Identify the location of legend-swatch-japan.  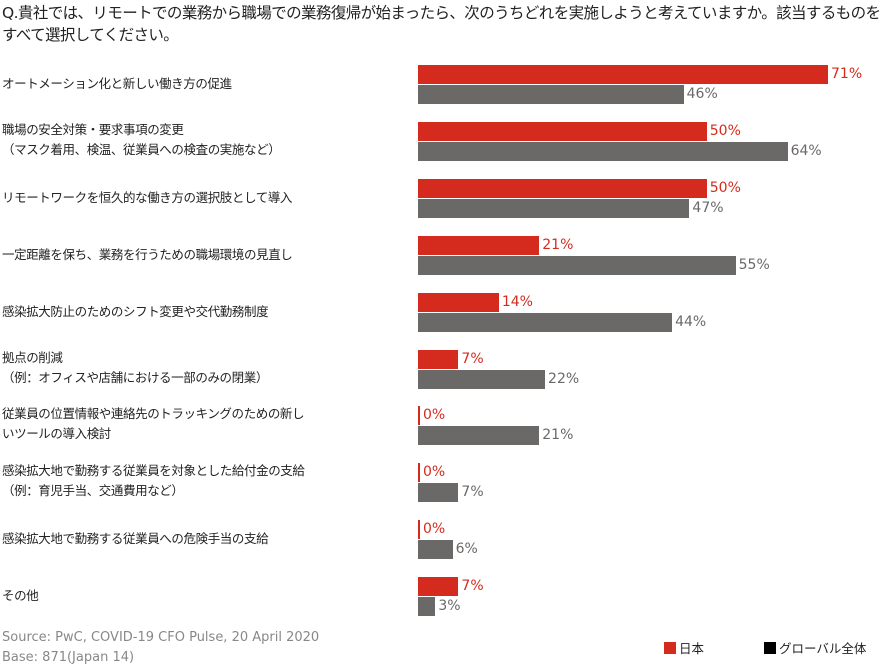
(670, 647).